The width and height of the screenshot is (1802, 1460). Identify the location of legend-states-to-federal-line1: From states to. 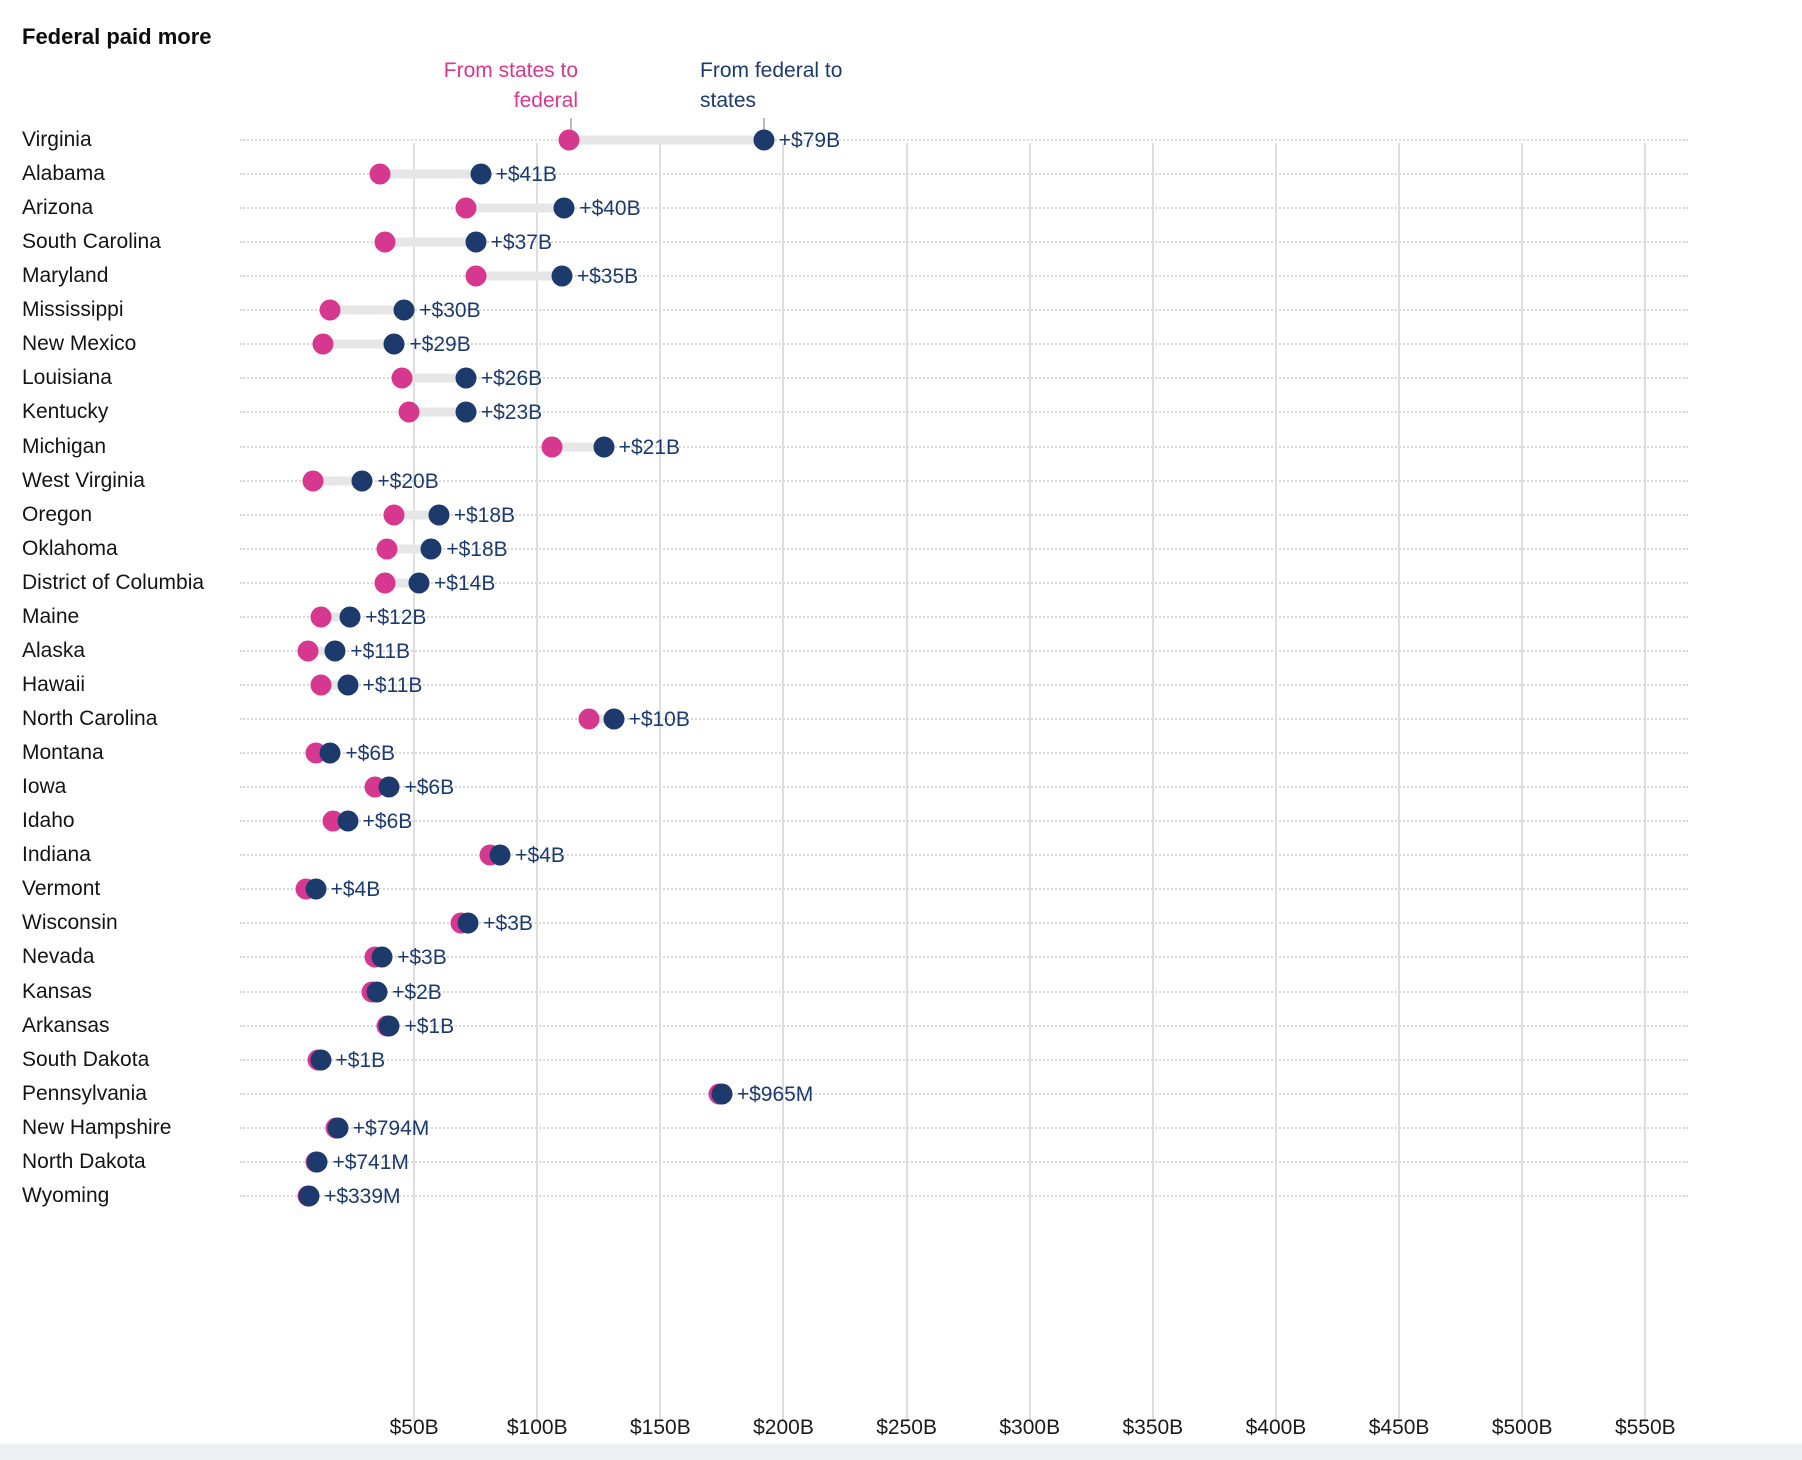
(510, 70).